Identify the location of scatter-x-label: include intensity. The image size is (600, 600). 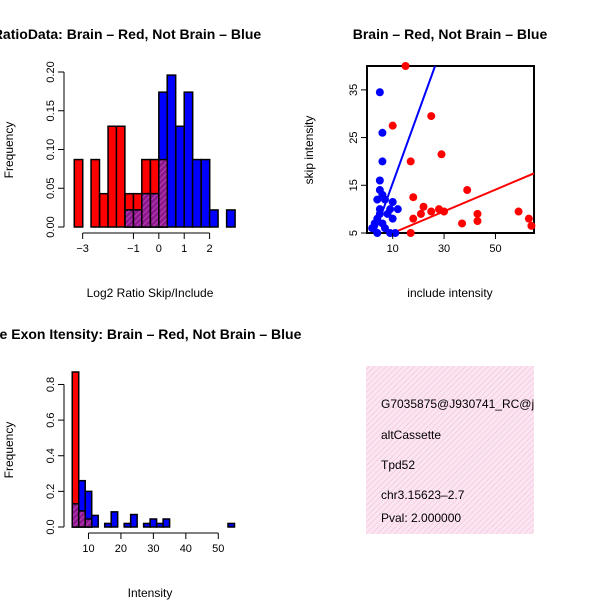
(449, 293).